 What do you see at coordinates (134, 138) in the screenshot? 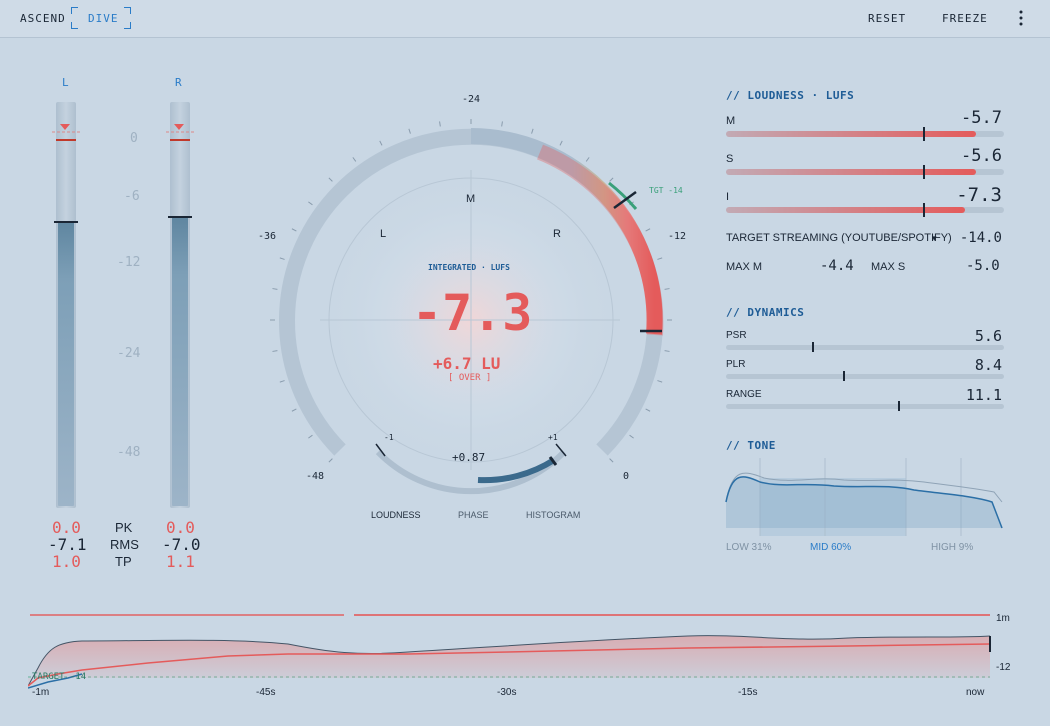
I see `meter-scale-0: 0` at bounding box center [134, 138].